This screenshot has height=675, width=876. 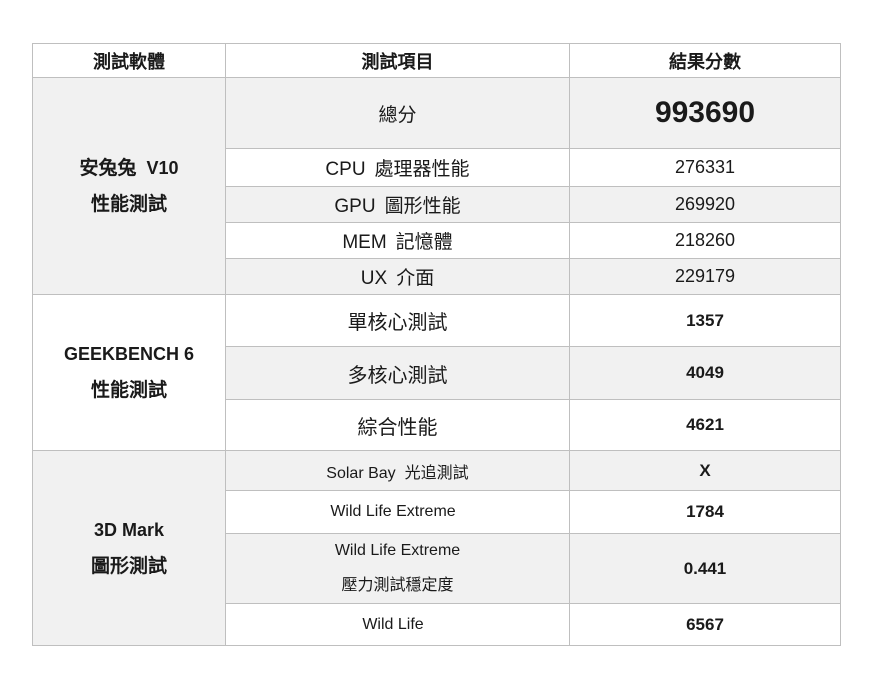 What do you see at coordinates (162, 167) in the screenshot?
I see `software-name-latin: V10` at bounding box center [162, 167].